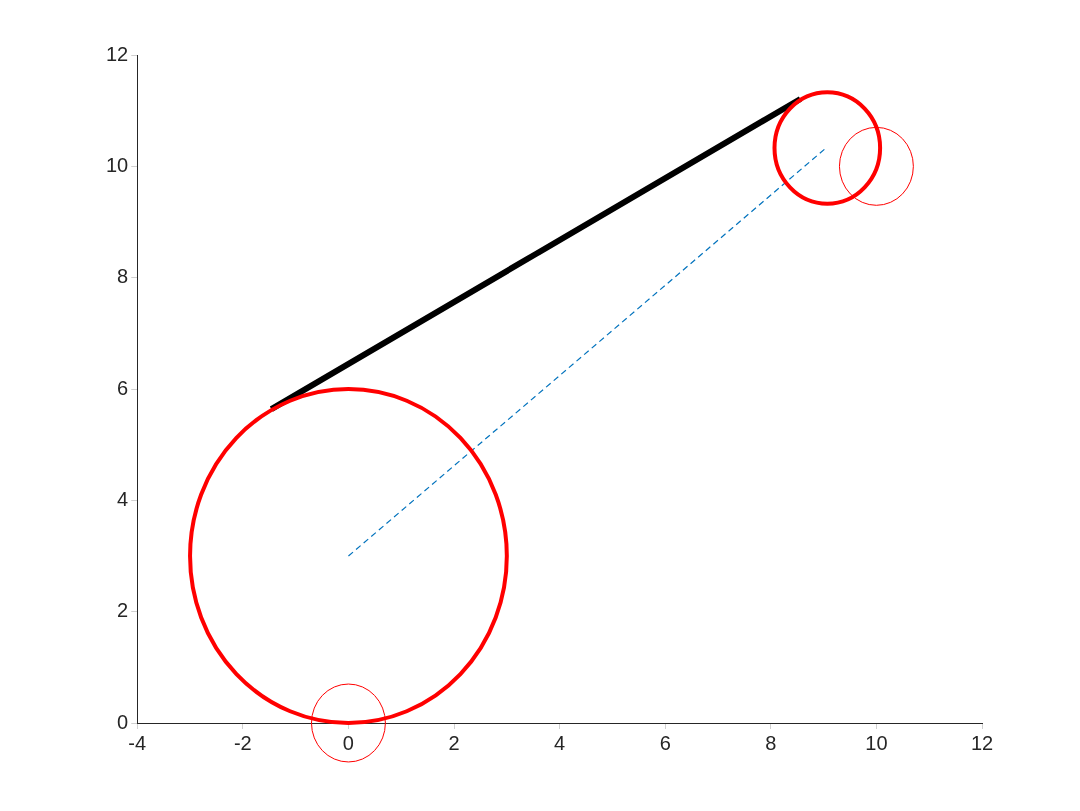  I want to click on y-tick-label: 6, so click(123, 387).